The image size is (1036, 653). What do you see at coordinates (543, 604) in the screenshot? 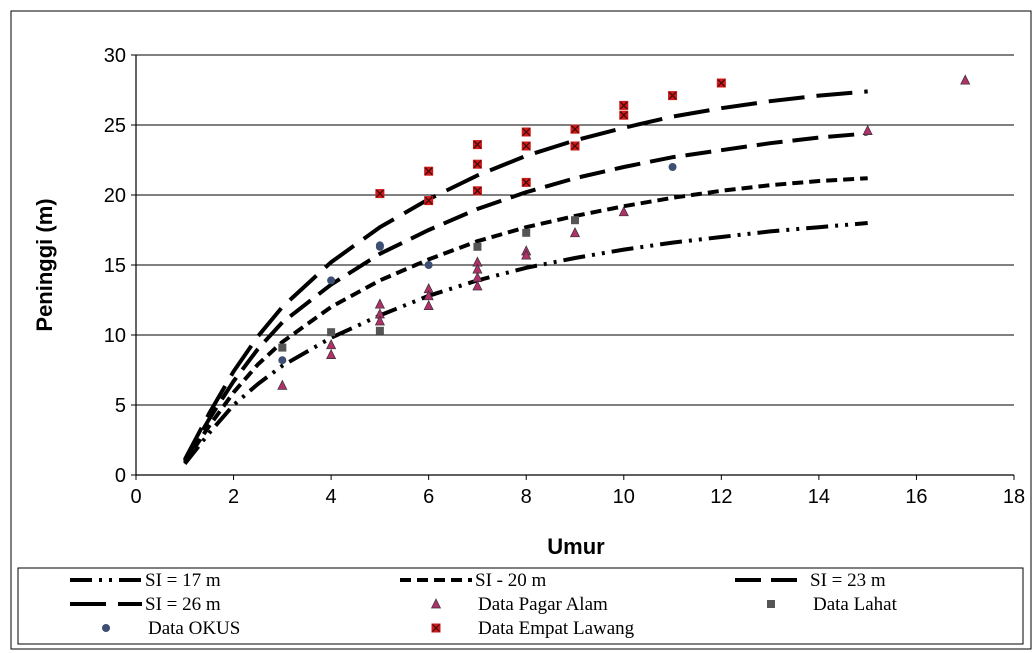
I see `legend-label: Data Pagar Alam` at bounding box center [543, 604].